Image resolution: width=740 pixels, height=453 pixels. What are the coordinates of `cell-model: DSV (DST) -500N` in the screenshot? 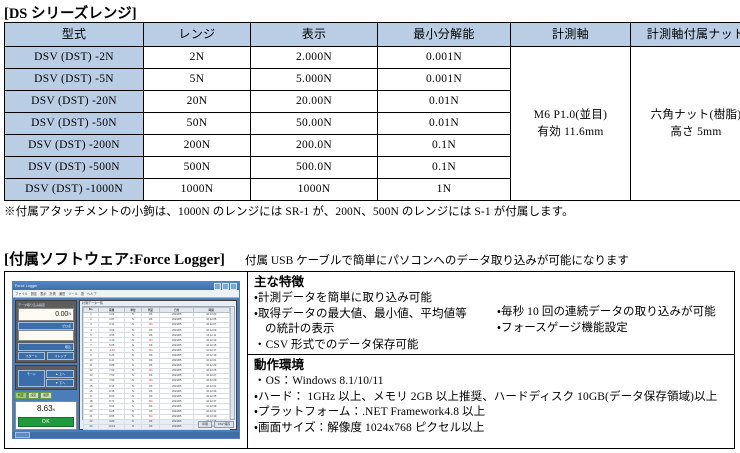 It's located at (74, 167).